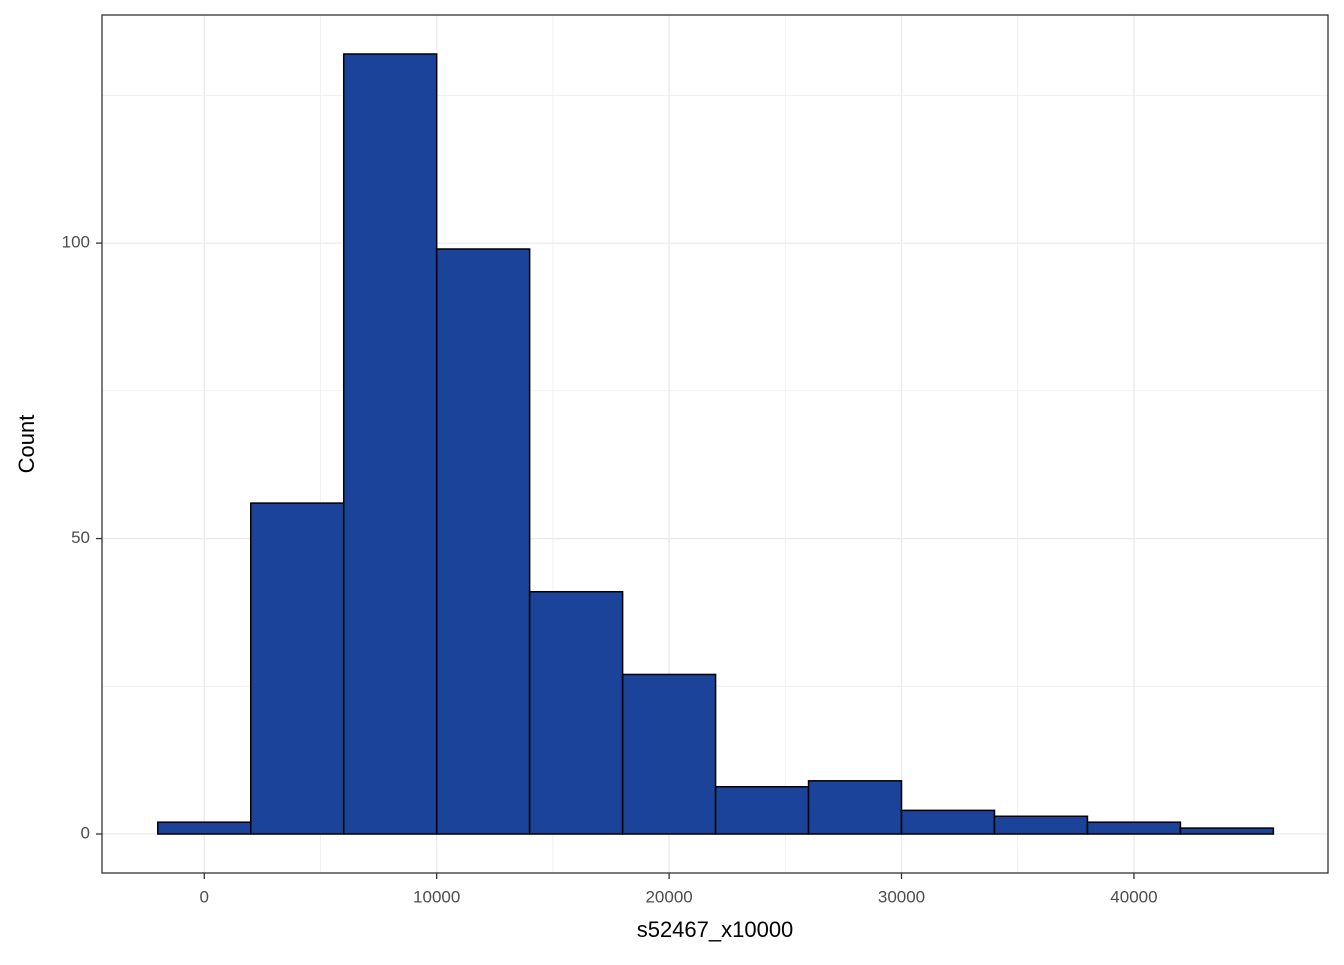 The height and width of the screenshot is (965, 1344). I want to click on y-axis-title: Count, so click(26, 444).